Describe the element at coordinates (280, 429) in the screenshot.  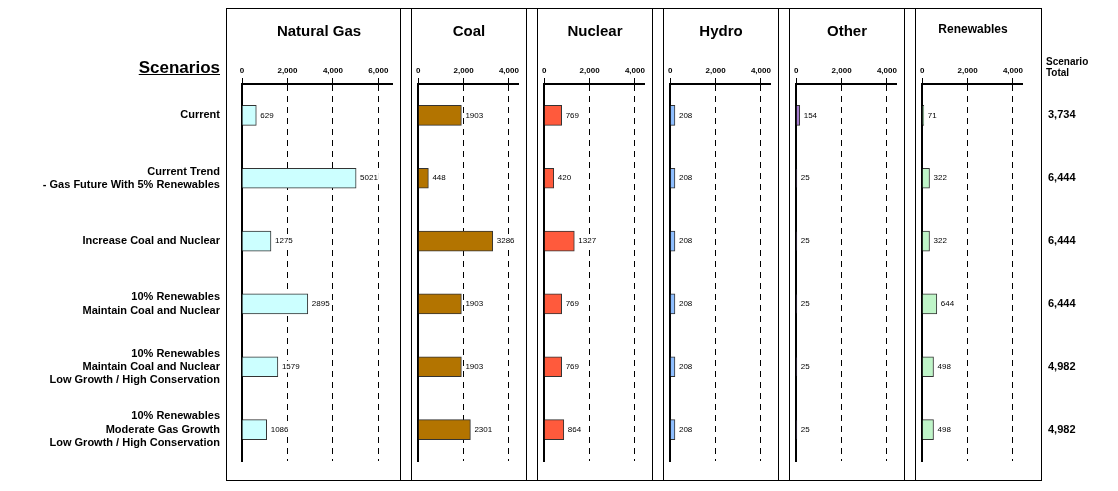
I see `data-label: 1086` at that location.